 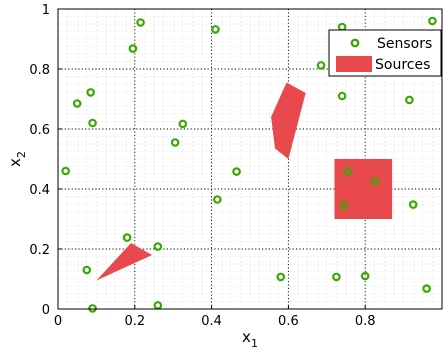 What do you see at coordinates (46, 10) in the screenshot?
I see `y-tick-label: 1` at bounding box center [46, 10].